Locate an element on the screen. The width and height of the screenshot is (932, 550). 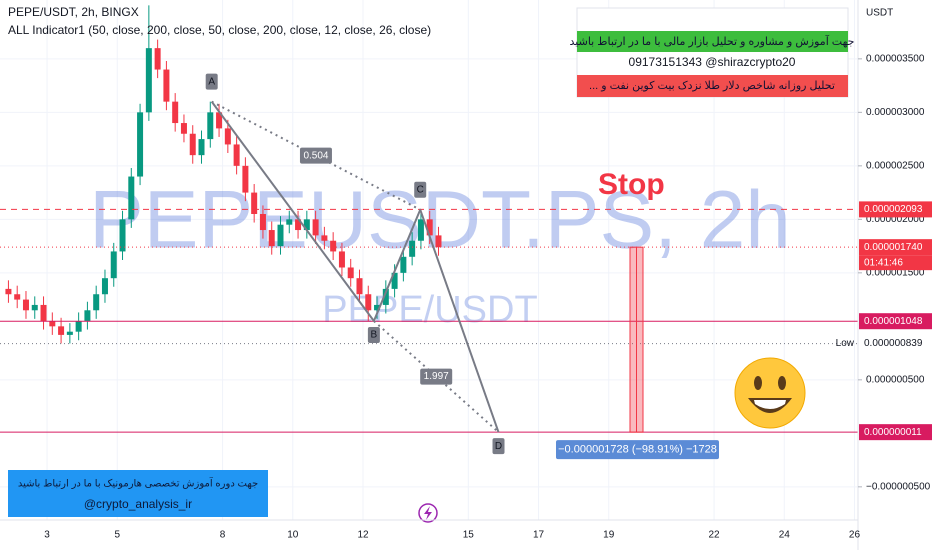
price-label: 0.000000011 is located at coordinates (893, 432).